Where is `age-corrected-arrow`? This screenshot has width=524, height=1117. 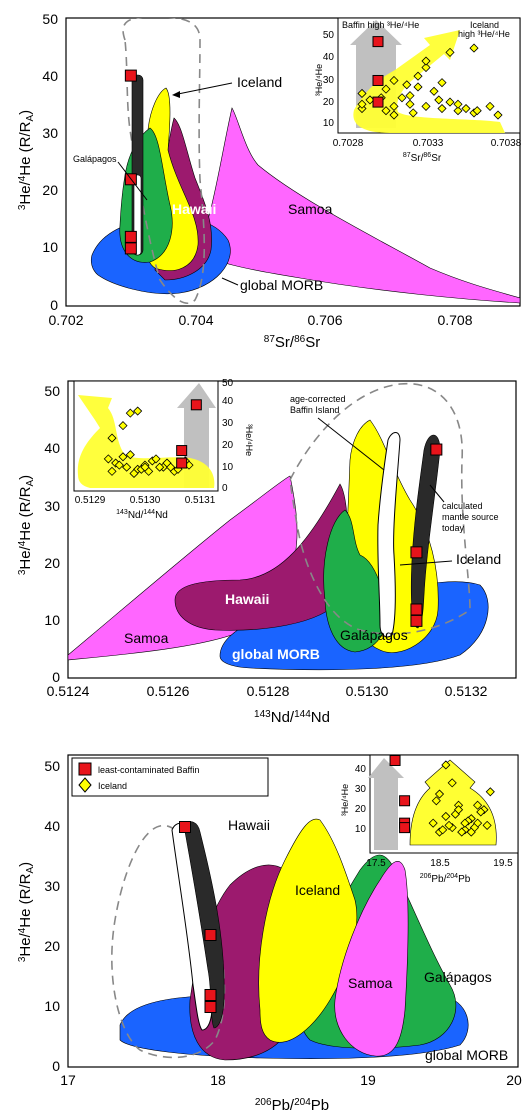 age-corrected-arrow is located at coordinates (351, 444).